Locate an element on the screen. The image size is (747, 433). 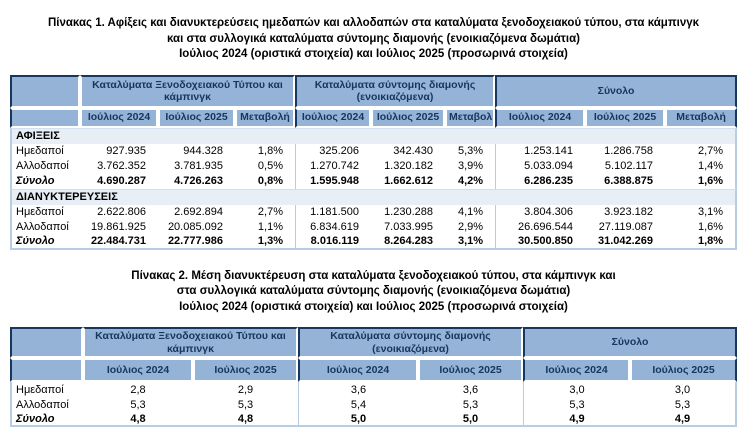
data-cell: 1.595.948 is located at coordinates (333, 181).